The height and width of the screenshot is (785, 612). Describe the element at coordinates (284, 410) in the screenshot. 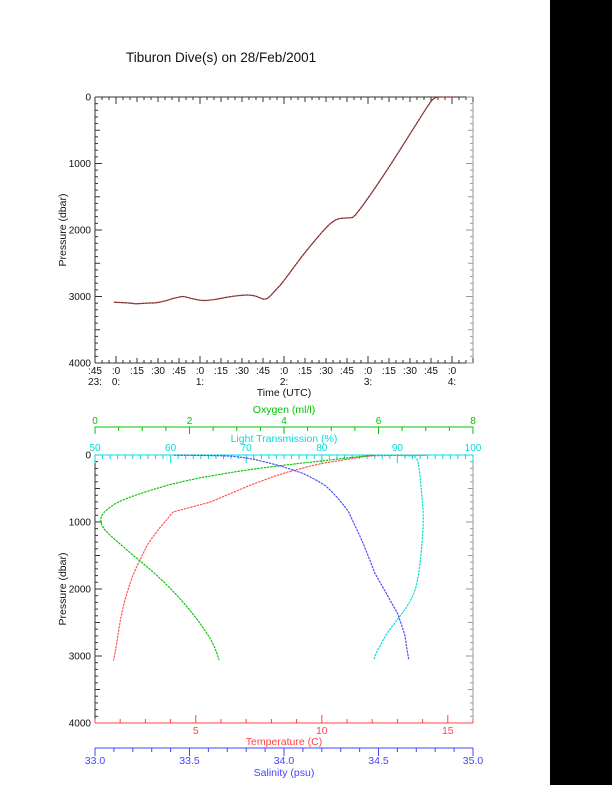

I see `oxygen-axis-title: Oxygen (ml/l)` at that location.